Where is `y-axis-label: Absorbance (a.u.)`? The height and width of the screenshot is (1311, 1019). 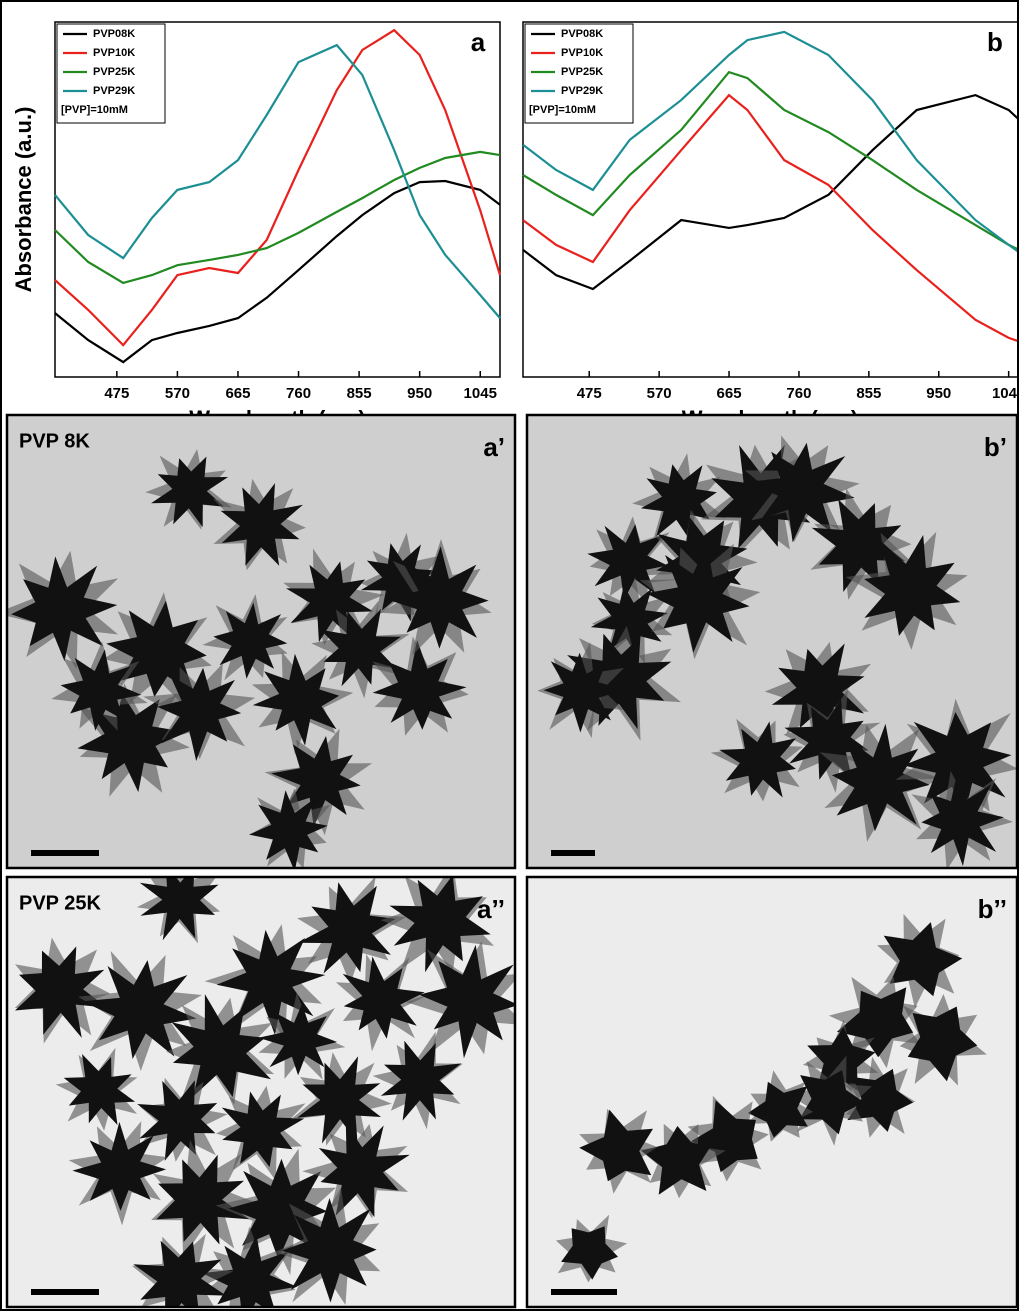 y-axis-label: Absorbance (a.u.) is located at coordinates (23, 200).